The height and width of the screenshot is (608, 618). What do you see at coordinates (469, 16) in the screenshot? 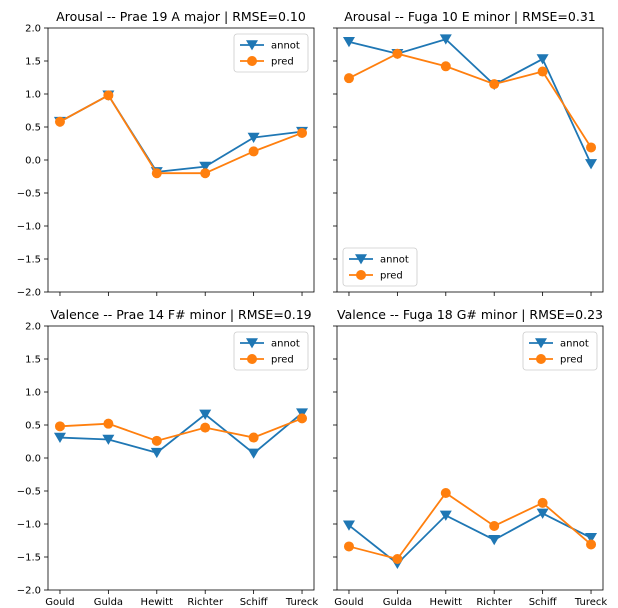
I see `subplot-title: Arousal -- Fuga 10 E minor | RMSE=0.31` at bounding box center [469, 16].